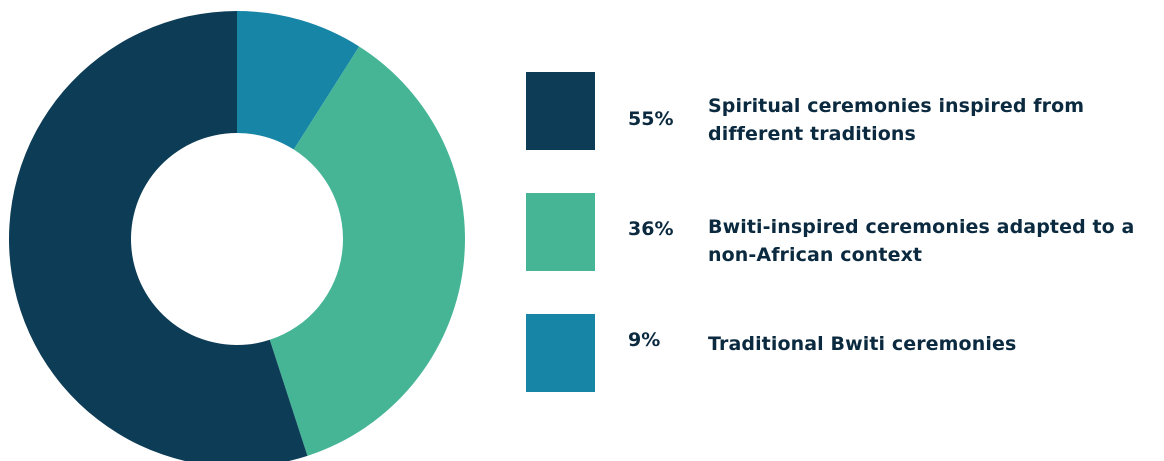 The height and width of the screenshot is (461, 1164). Describe the element at coordinates (560, 353) in the screenshot. I see `legend-swatch-traditional` at that location.